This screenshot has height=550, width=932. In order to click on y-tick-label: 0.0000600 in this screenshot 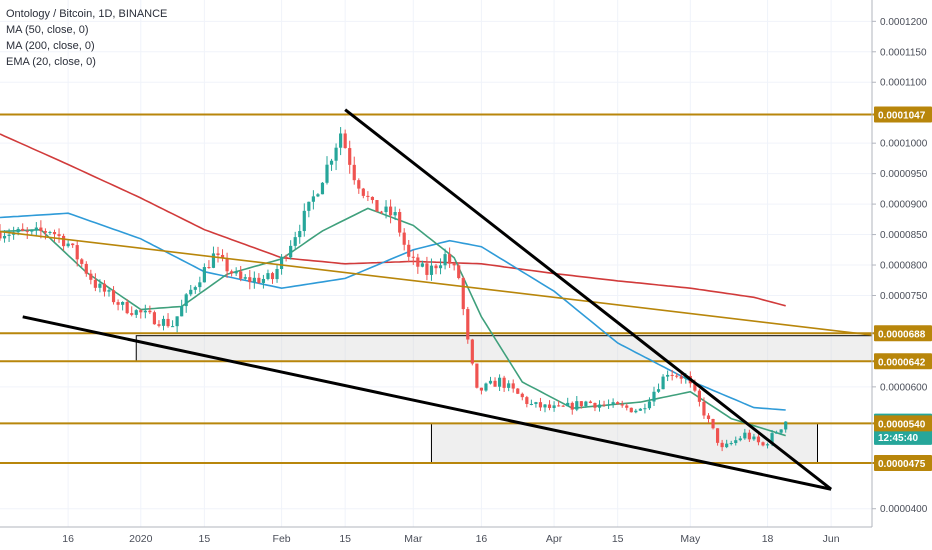, I will do `click(904, 387)`.